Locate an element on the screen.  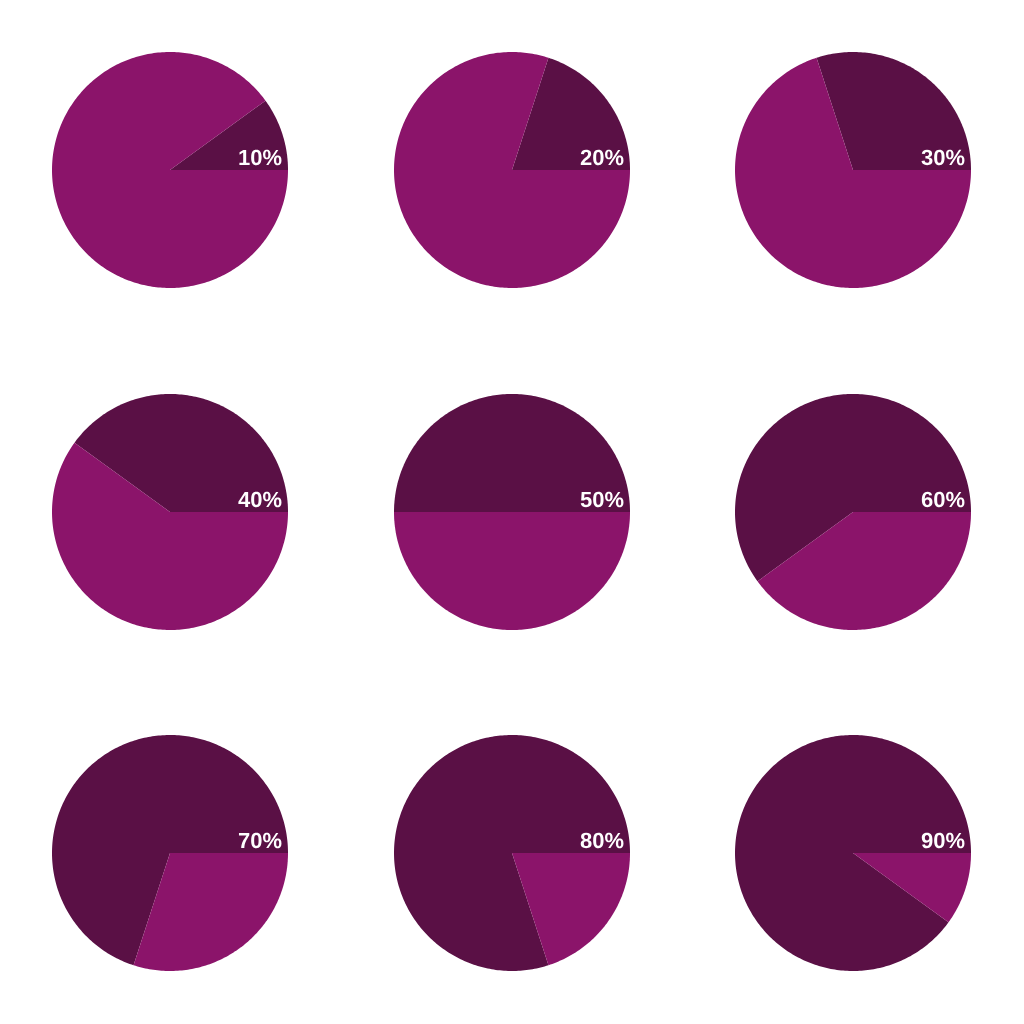
data-label: 30% is located at coordinates (943, 157).